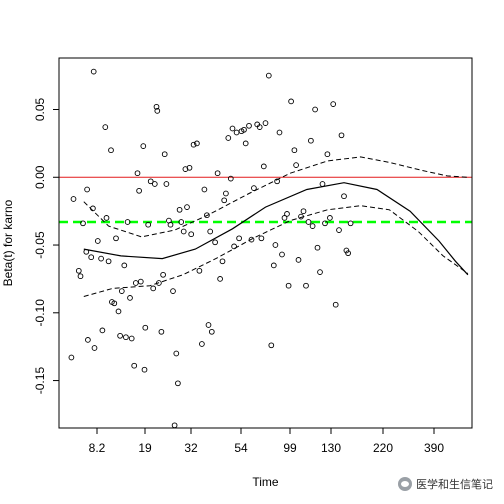  What do you see at coordinates (276, 229) in the screenshot?
I see `smooth-curve` at bounding box center [276, 229].